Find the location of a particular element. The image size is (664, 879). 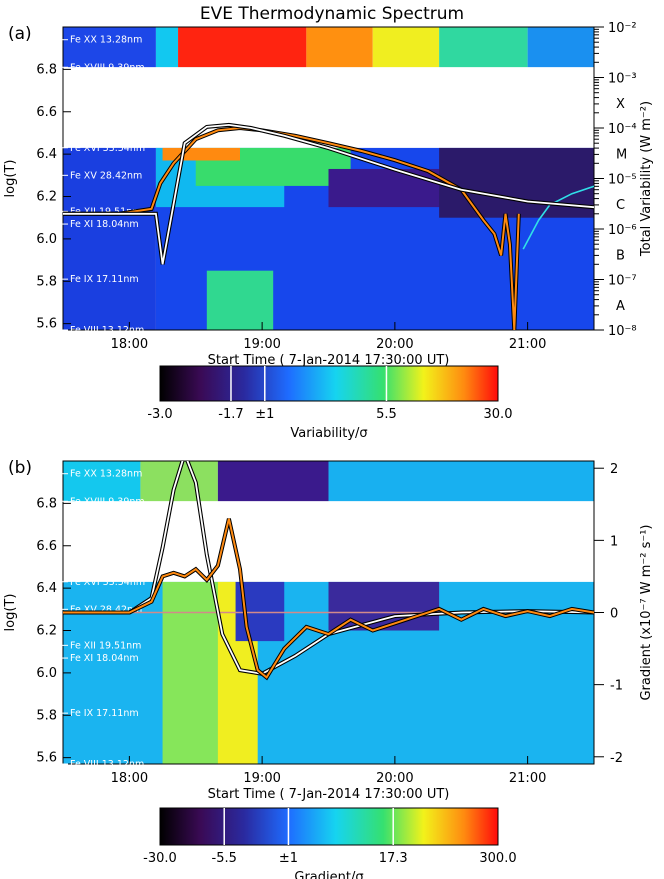

colorbar-label: Variability/σ is located at coordinates (328, 433).